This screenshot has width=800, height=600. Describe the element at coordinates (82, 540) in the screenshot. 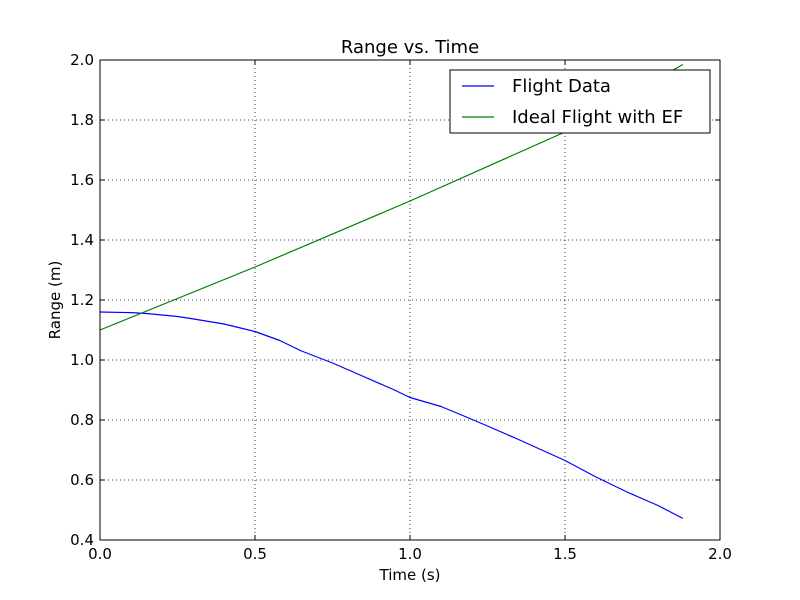

I see `y-tick-label: 0.4` at that location.